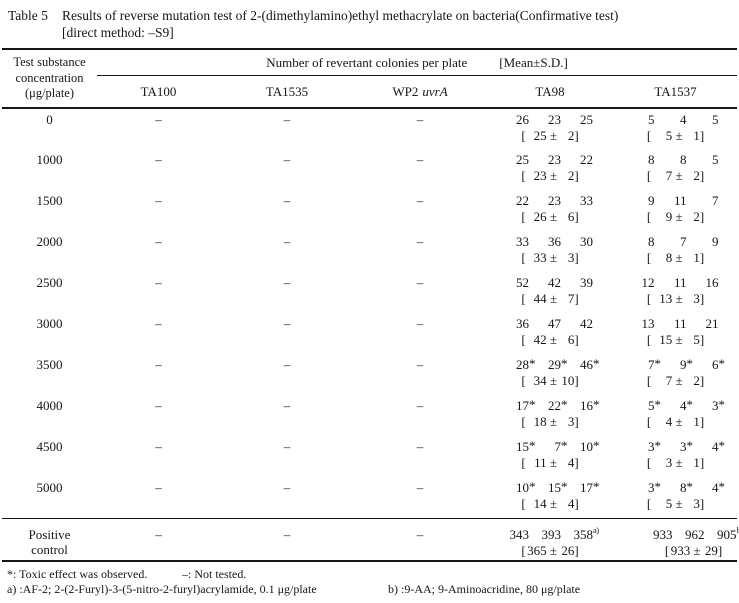 The width and height of the screenshot is (739, 603). What do you see at coordinates (49, 200) in the screenshot?
I see `concentration-label: 1500` at bounding box center [49, 200].